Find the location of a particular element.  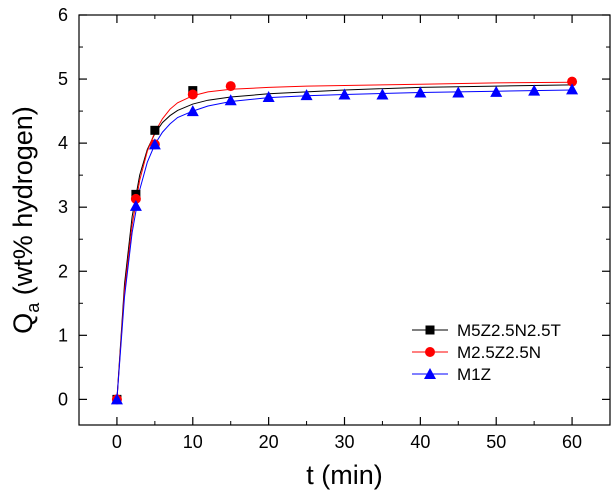

y-axis-title-main: Q is located at coordinates (23, 323).